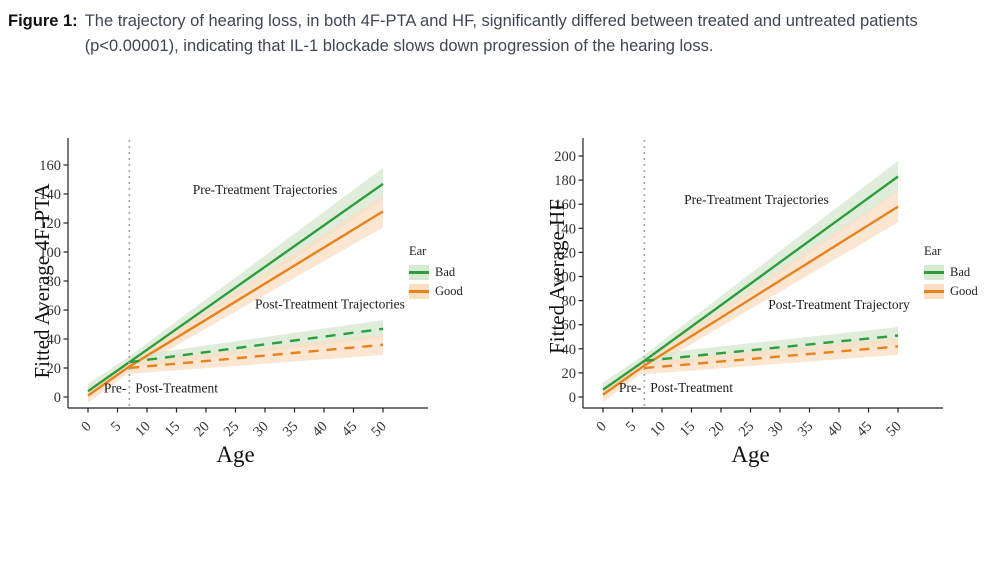  What do you see at coordinates (839, 304) in the screenshot?
I see `annotation: Post-Treatment Trajectory` at bounding box center [839, 304].